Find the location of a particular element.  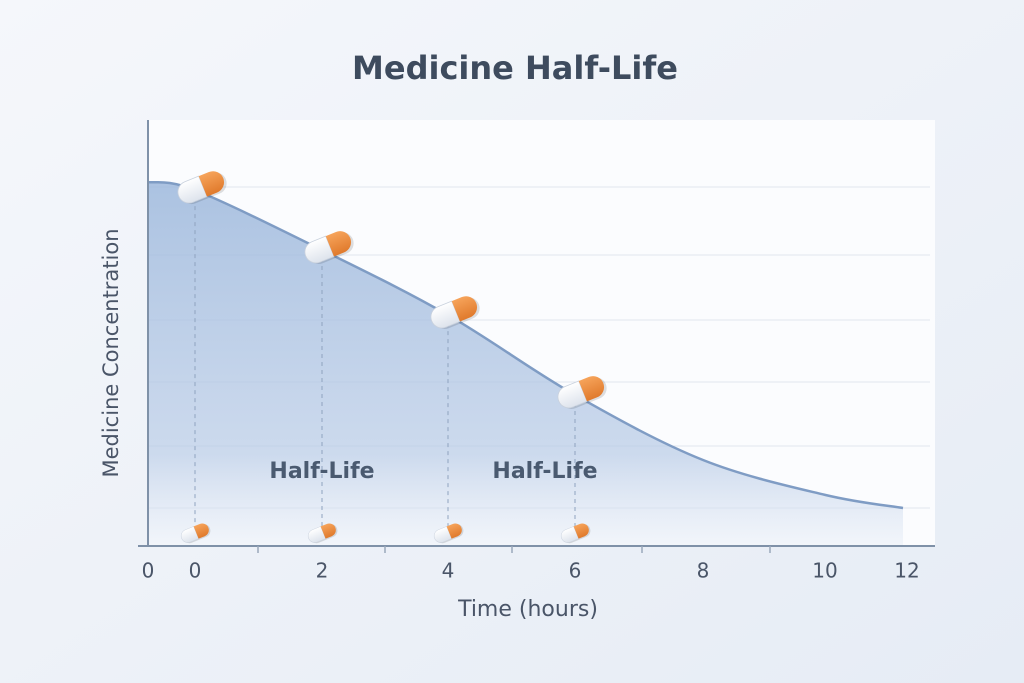

x-tick-label: 10 is located at coordinates (824, 571).